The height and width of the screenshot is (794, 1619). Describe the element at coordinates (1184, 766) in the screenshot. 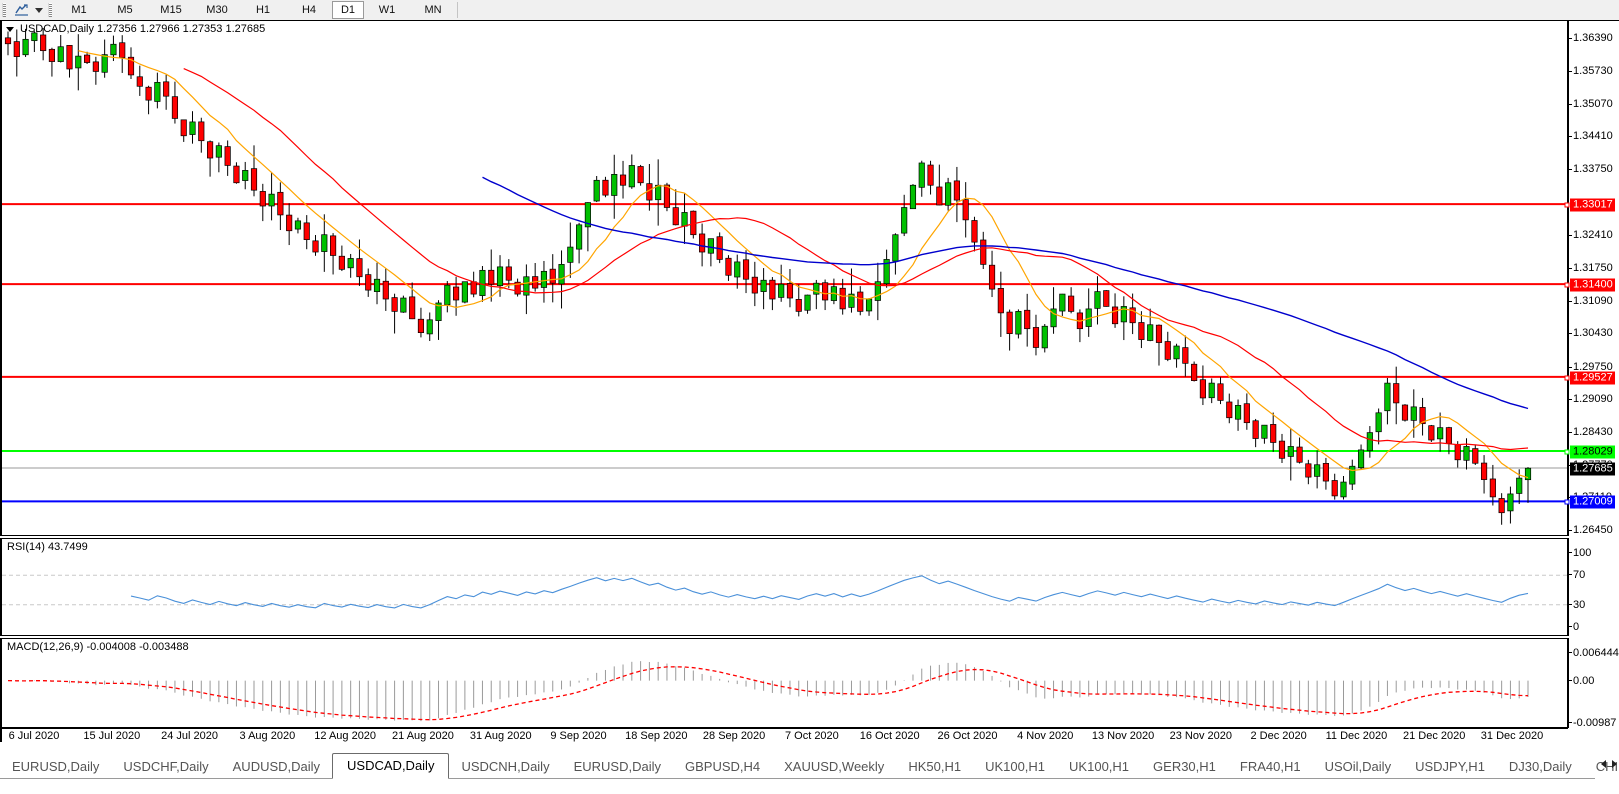

I see `chart-tab-ger30-h1: GER30,H1` at that location.